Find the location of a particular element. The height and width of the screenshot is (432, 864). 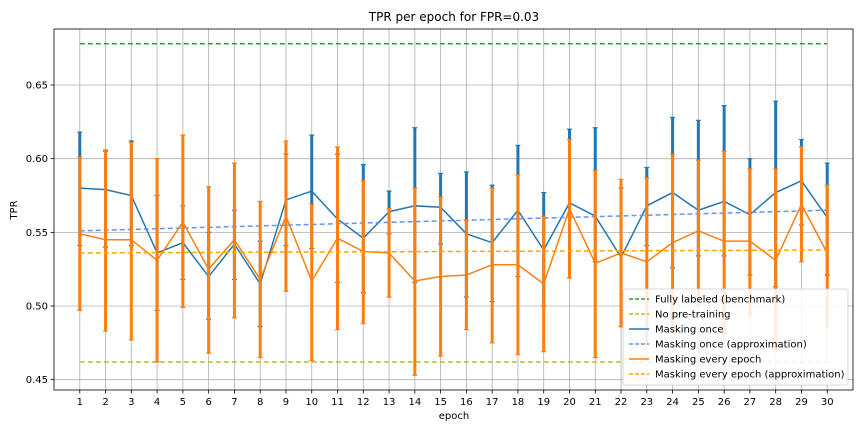

x-tick-label: 30 is located at coordinates (827, 402).